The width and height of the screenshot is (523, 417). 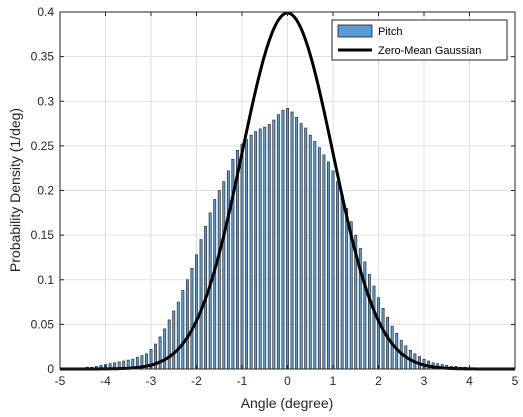 I want to click on x-tick-label: -2, so click(x=196, y=381).